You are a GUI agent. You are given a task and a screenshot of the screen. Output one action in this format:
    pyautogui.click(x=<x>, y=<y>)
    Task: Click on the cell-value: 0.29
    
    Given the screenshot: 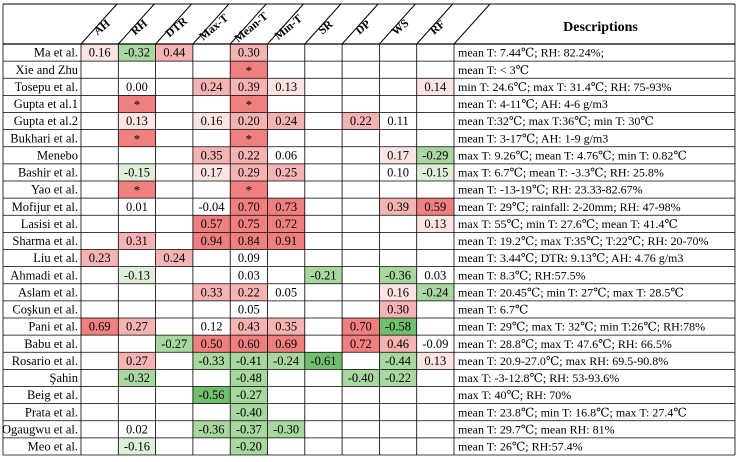 What is the action you would take?
    pyautogui.click(x=249, y=173)
    